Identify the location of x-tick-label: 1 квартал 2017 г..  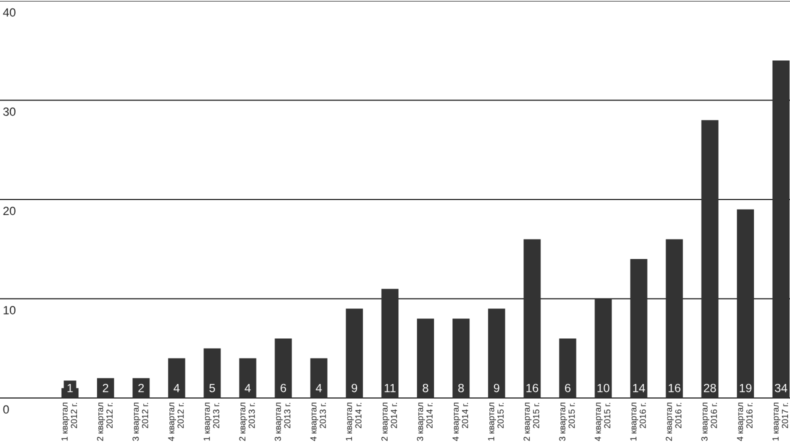
(780, 421).